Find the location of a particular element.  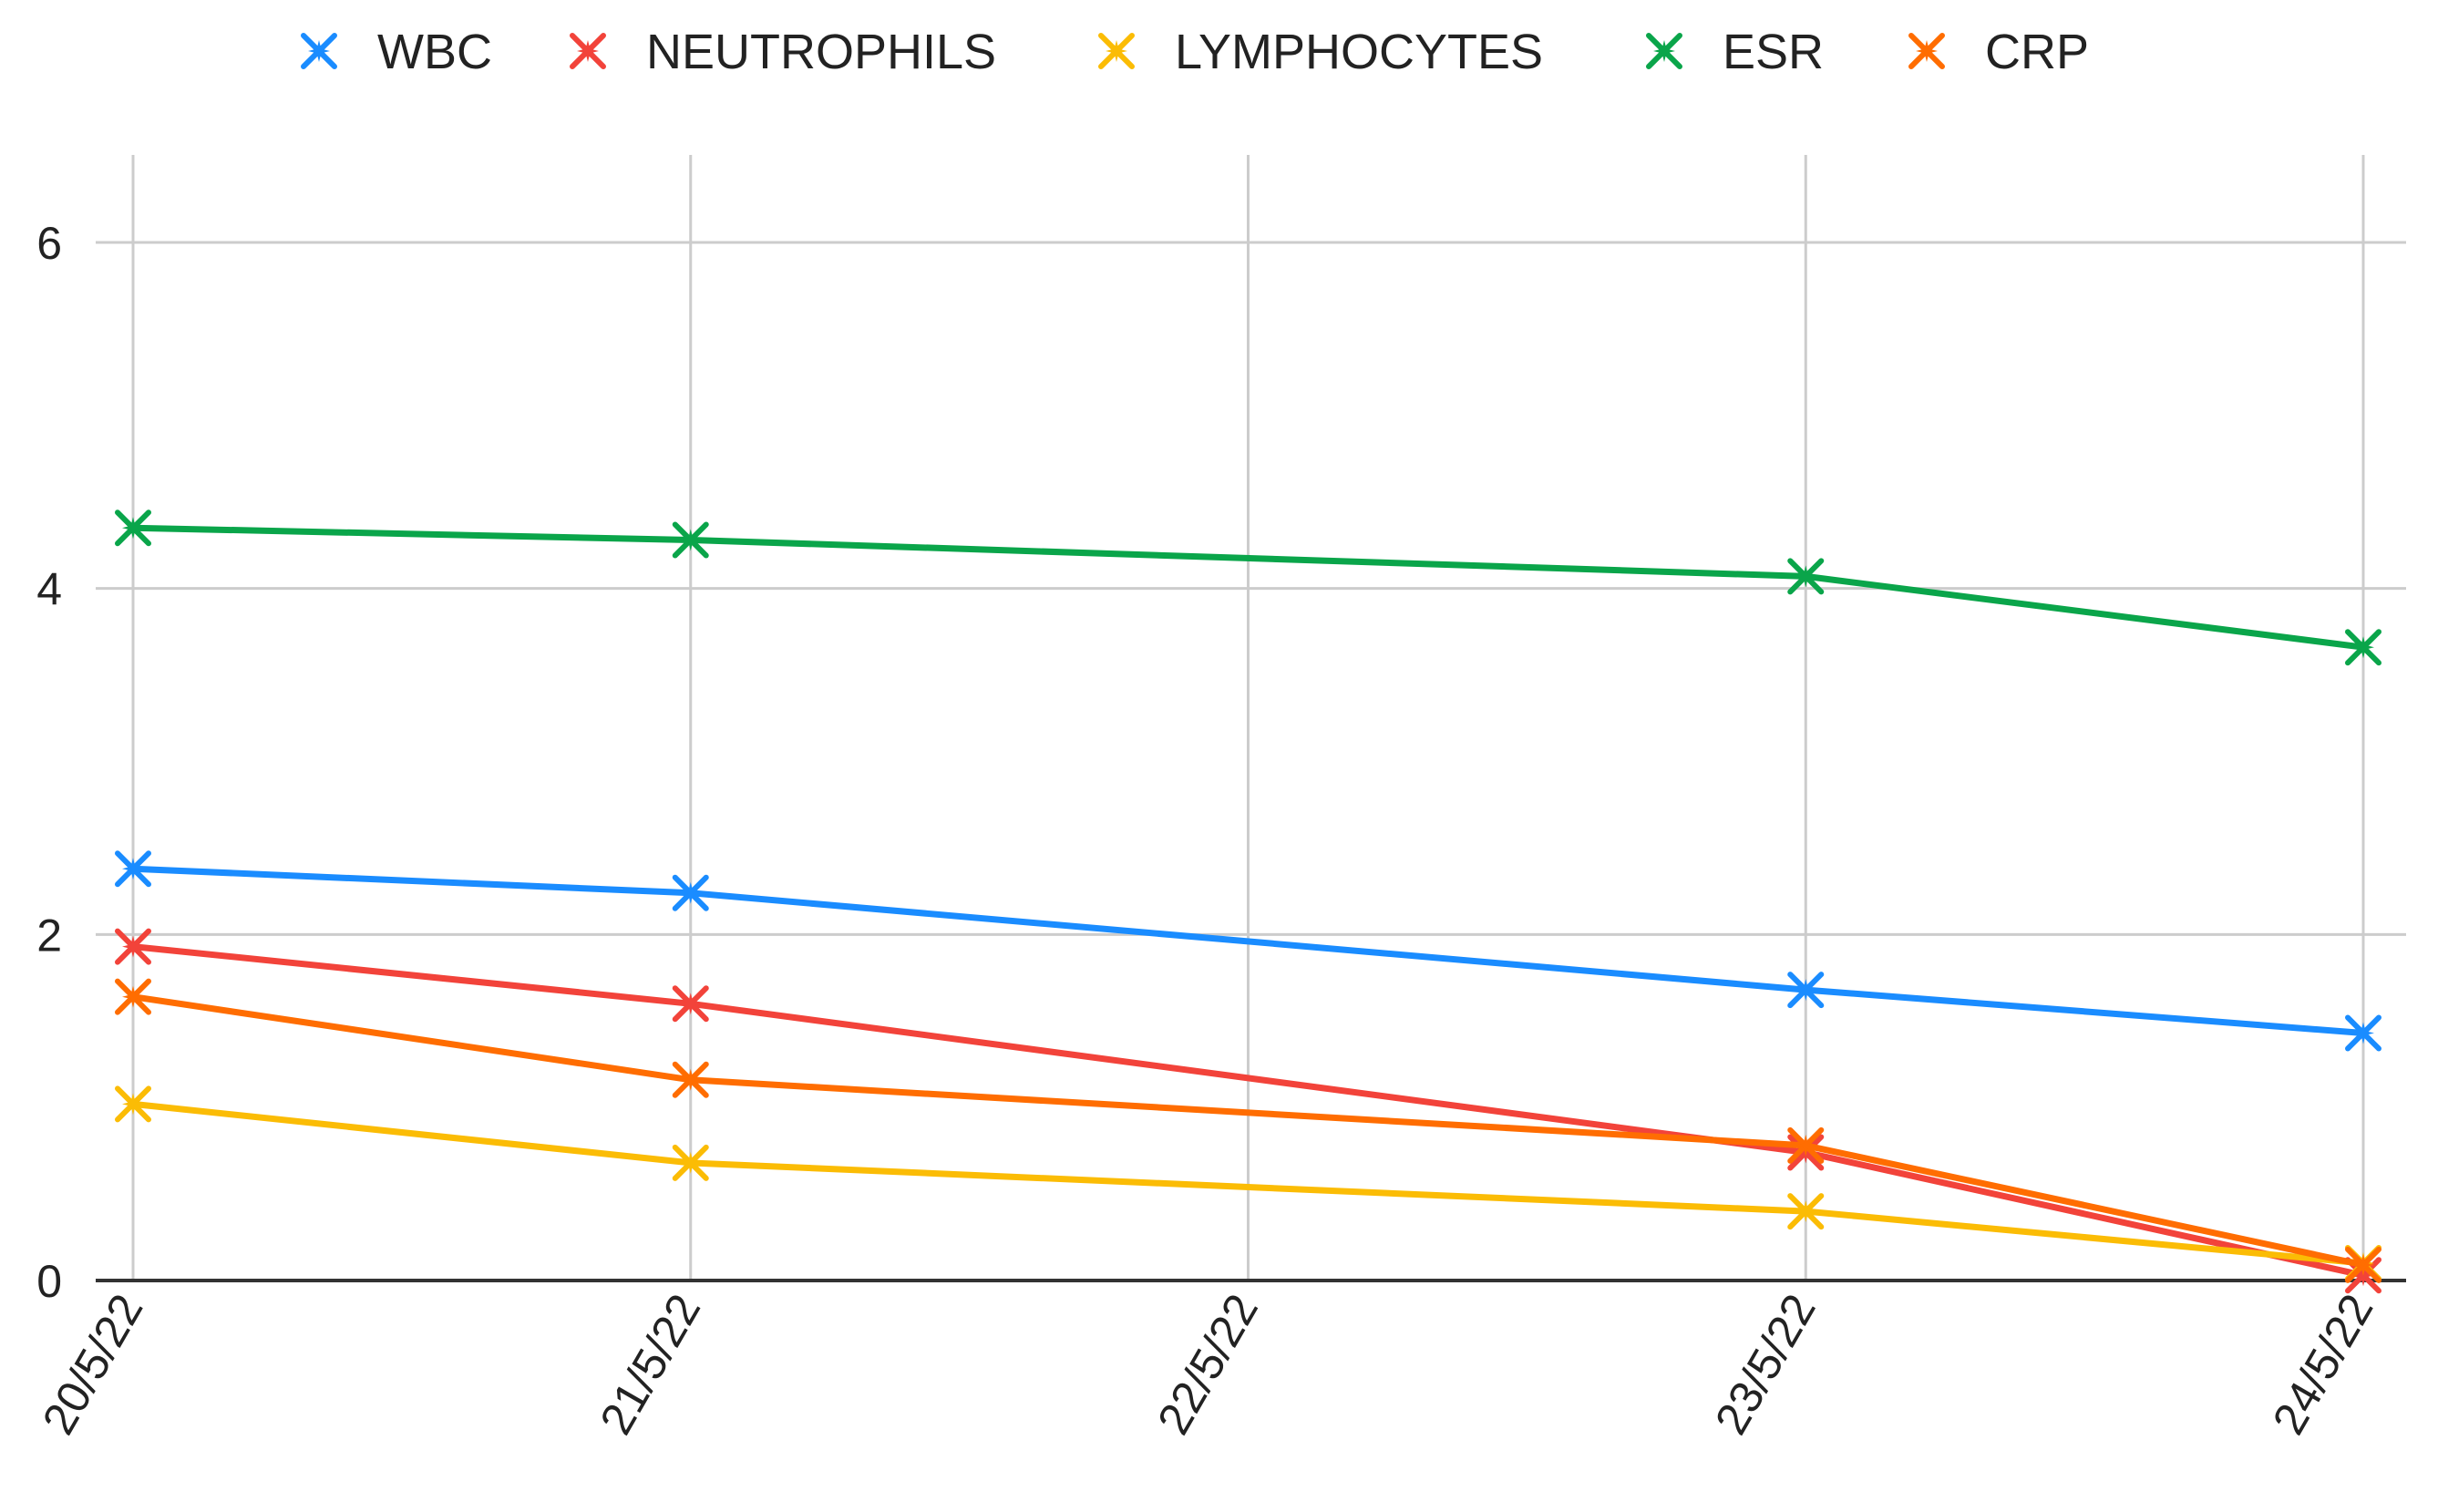

x-tick-label: 23/5/22 is located at coordinates (1766, 1365).